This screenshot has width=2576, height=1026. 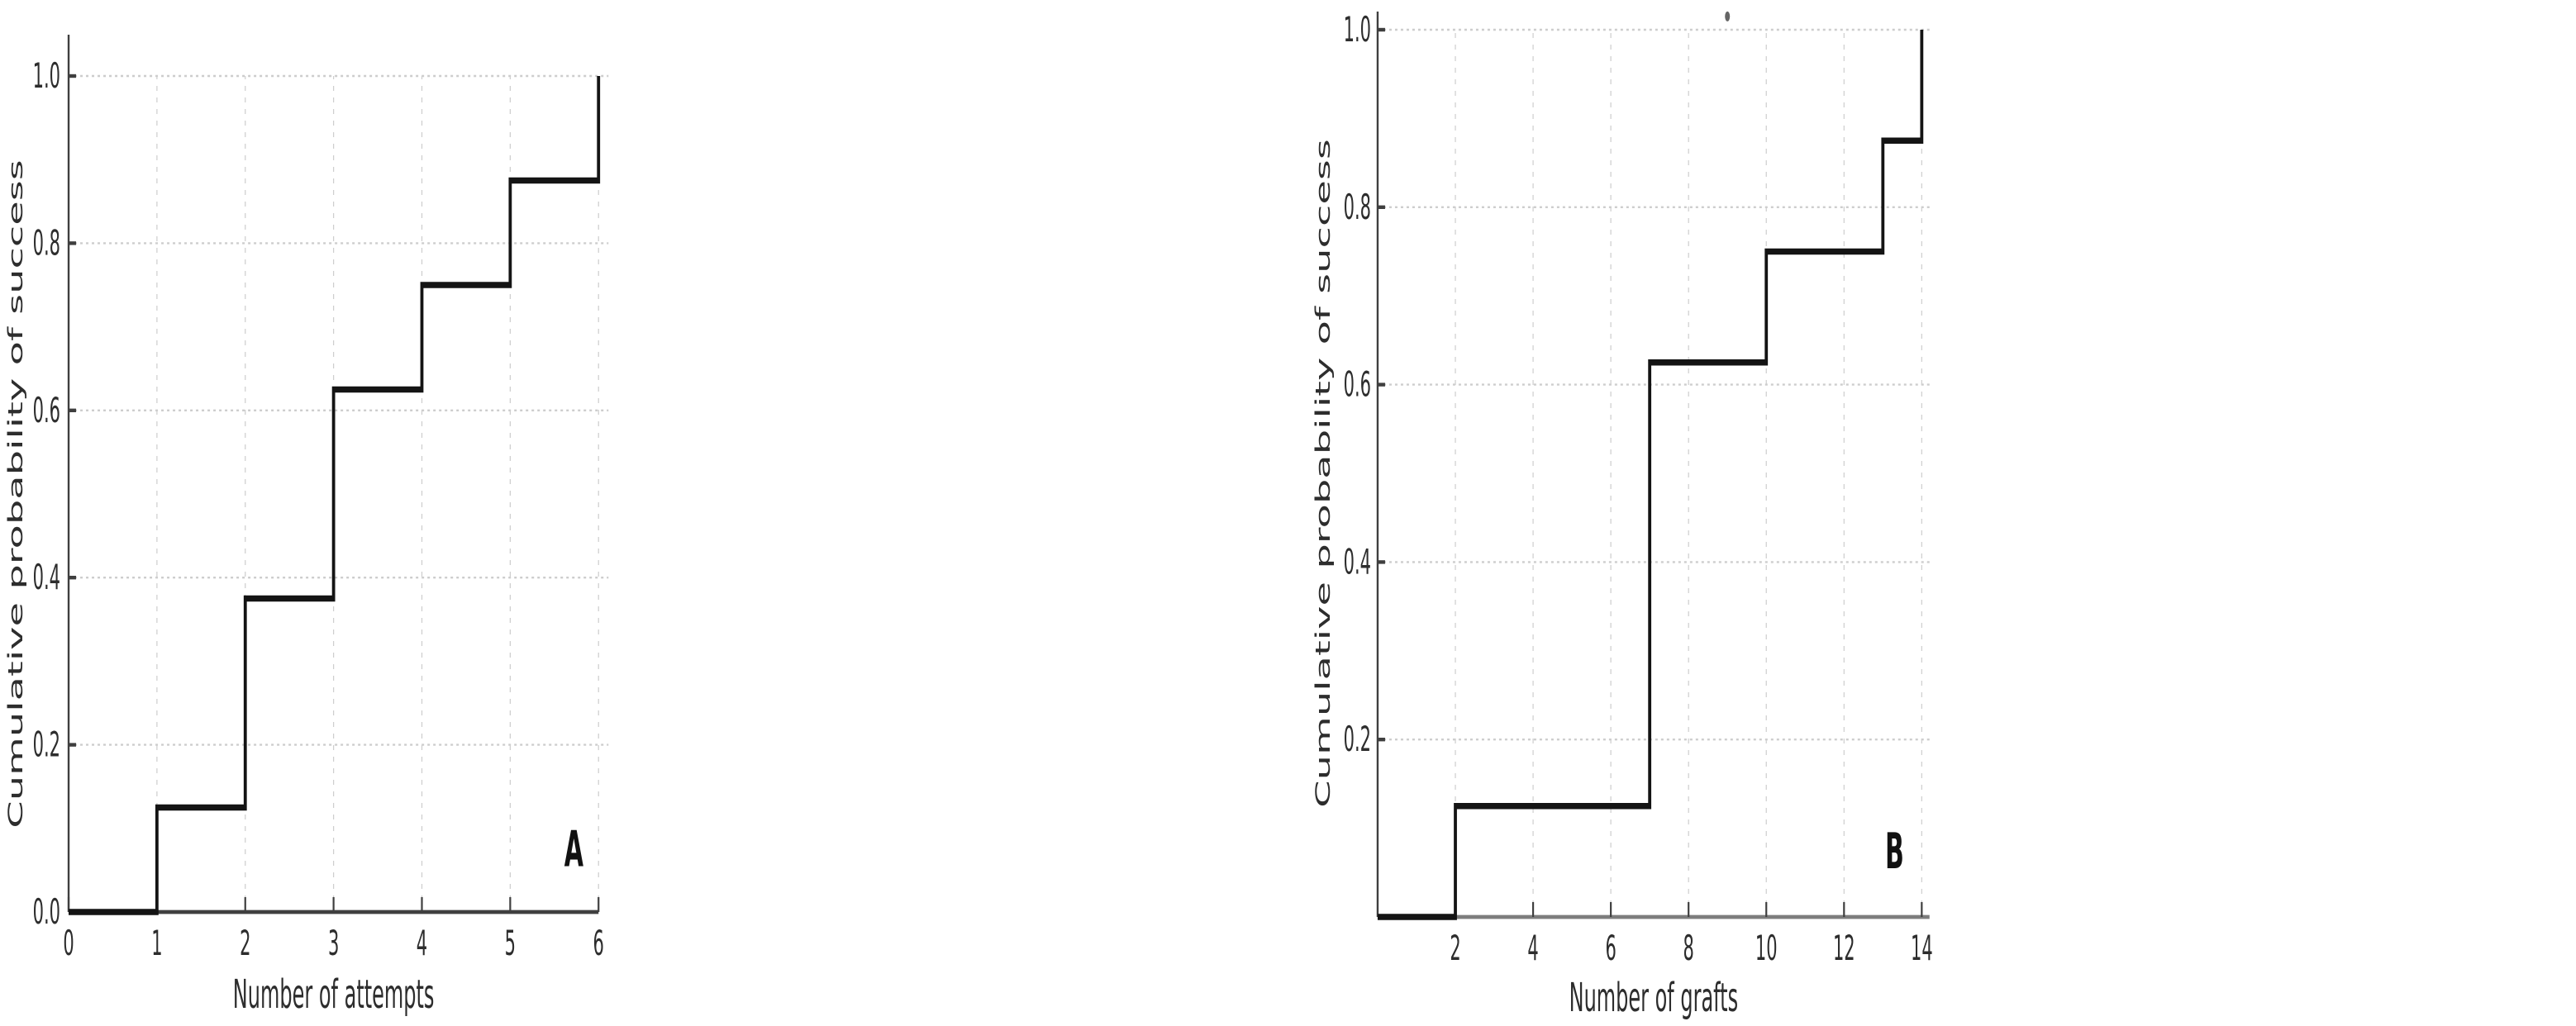 What do you see at coordinates (1727, 16) in the screenshot?
I see `stray-dot-artifact` at bounding box center [1727, 16].